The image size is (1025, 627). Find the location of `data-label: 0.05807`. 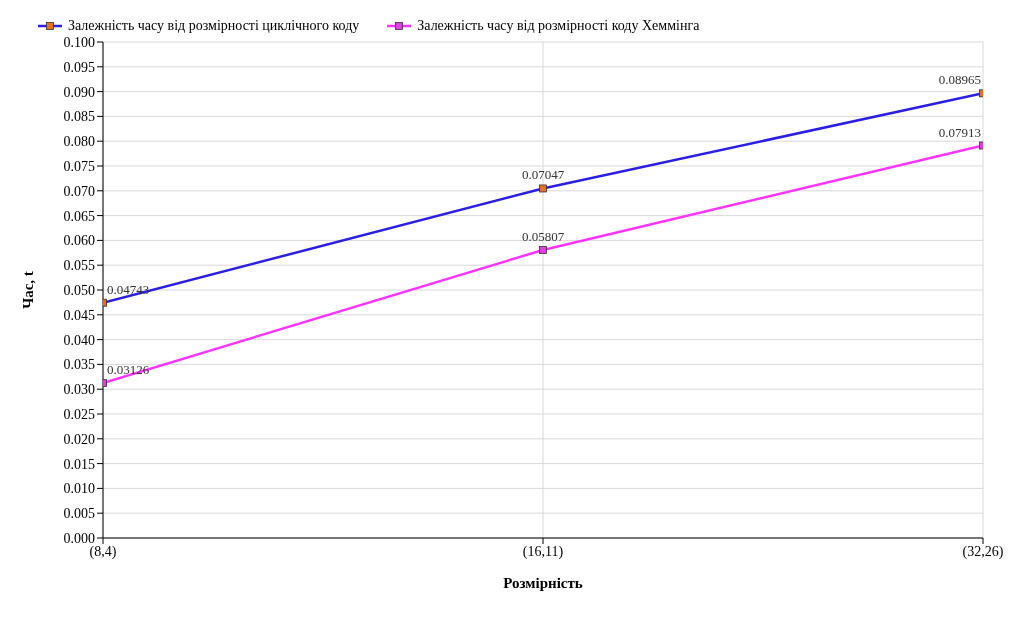

data-label: 0.05807 is located at coordinates (543, 236).